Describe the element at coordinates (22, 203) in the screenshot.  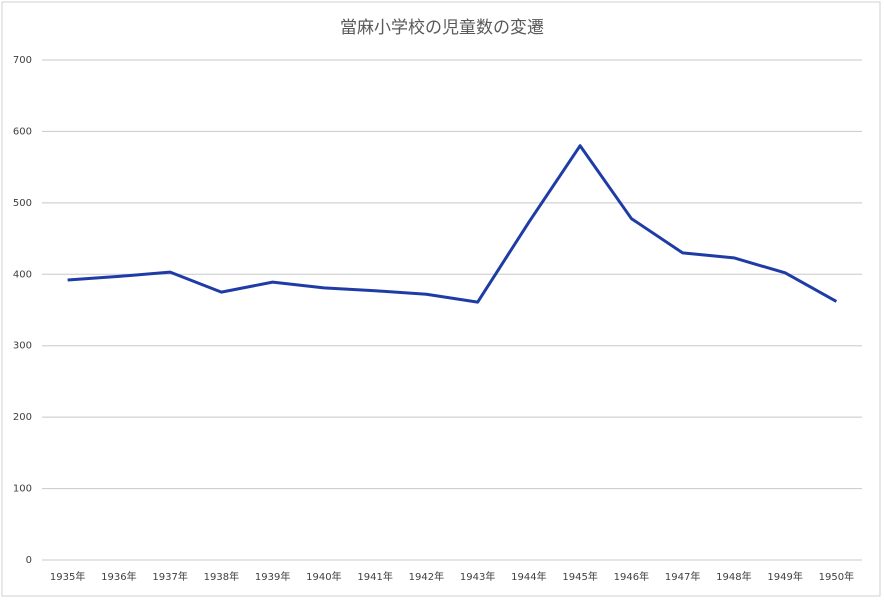
I see `y-tick-label: 500` at that location.